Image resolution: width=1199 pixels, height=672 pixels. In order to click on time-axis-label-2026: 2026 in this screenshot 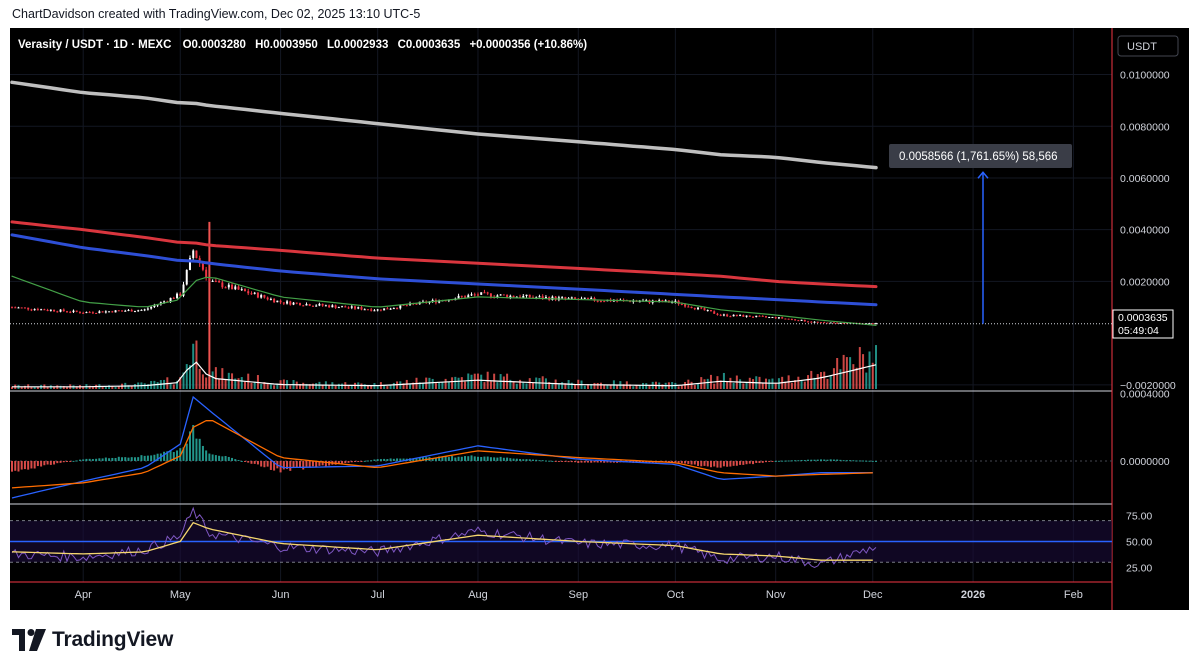, I will do `click(973, 595)`.